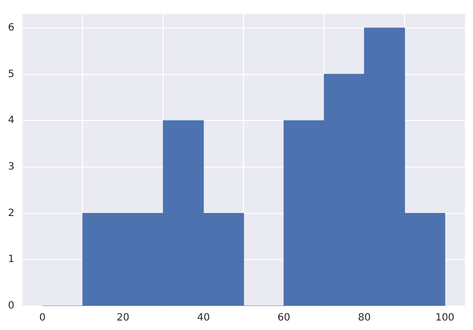  Describe the element at coordinates (444, 318) in the screenshot. I see `x-tick-label: 100` at that location.